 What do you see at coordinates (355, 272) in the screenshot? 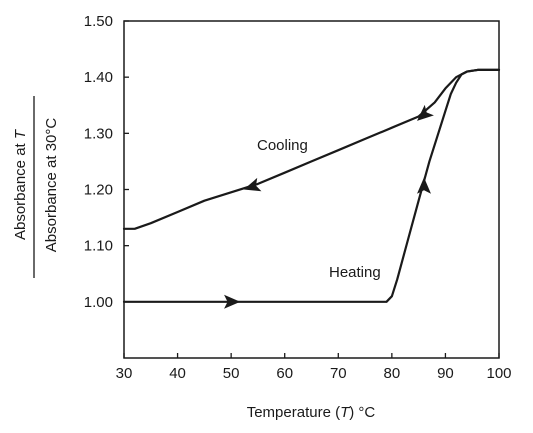
I see `annotation-heating: Heating` at bounding box center [355, 272].